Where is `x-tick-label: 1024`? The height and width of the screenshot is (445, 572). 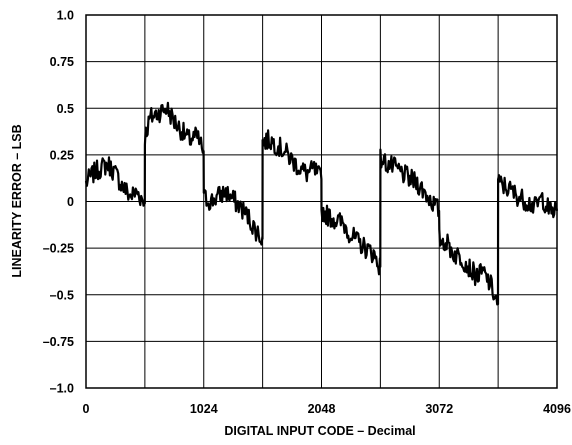 x-tick-label: 1024 is located at coordinates (204, 409).